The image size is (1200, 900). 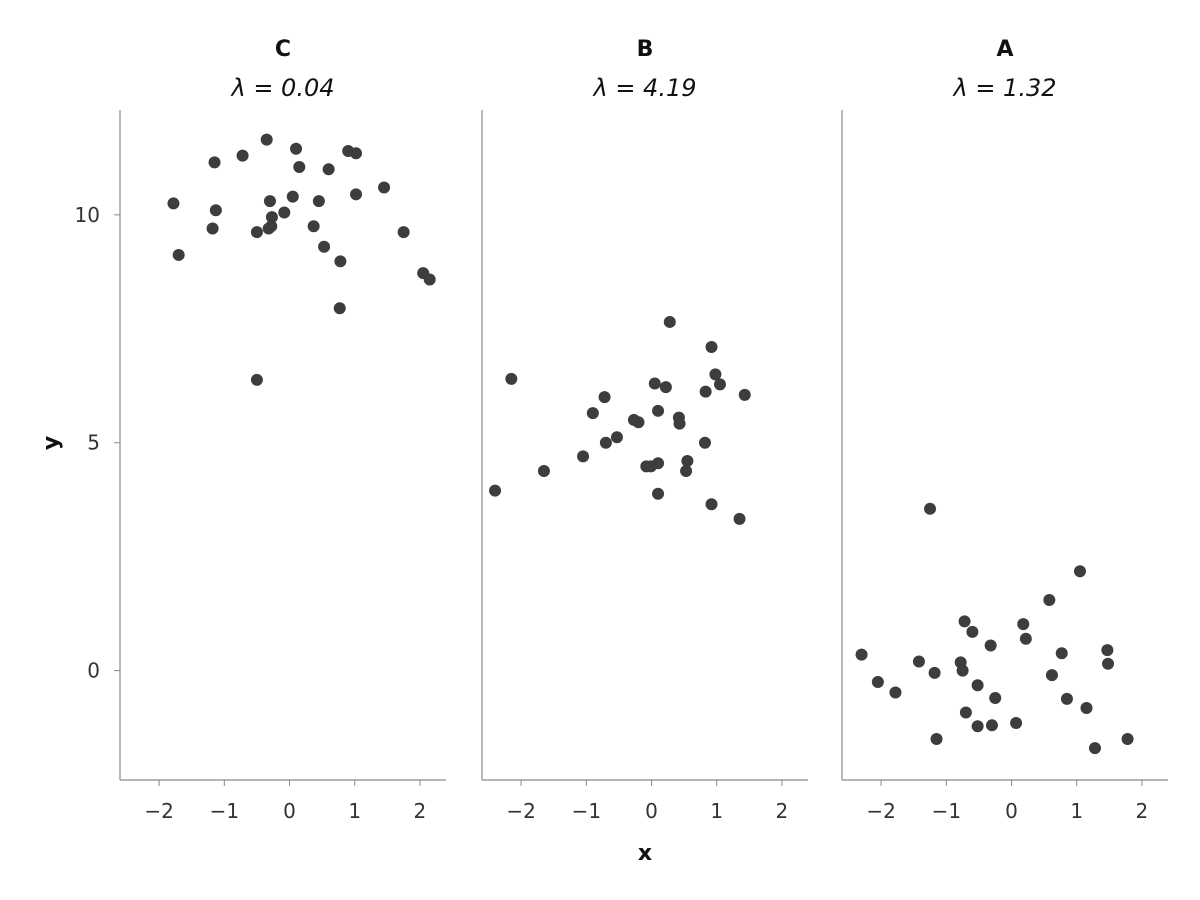 I want to click on panel-3-subtitle: λ = 1.32, so click(x=1003, y=88).